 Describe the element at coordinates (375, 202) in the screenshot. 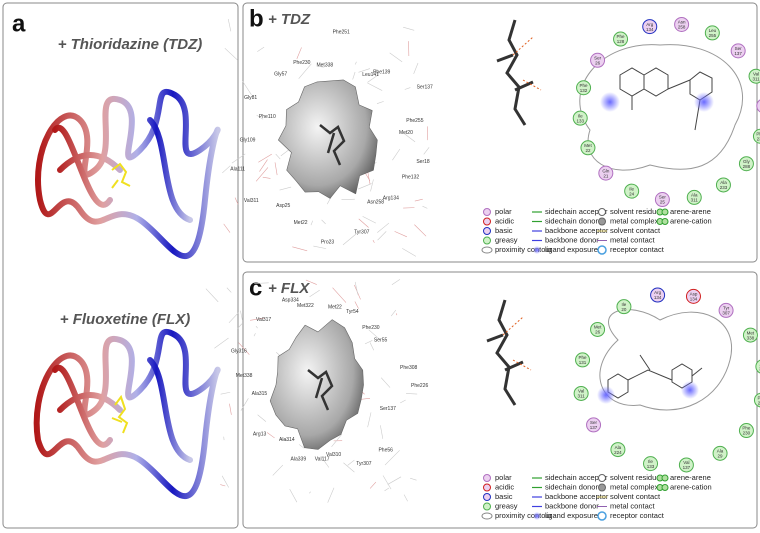

I see `residue-label: Asn258` at that location.